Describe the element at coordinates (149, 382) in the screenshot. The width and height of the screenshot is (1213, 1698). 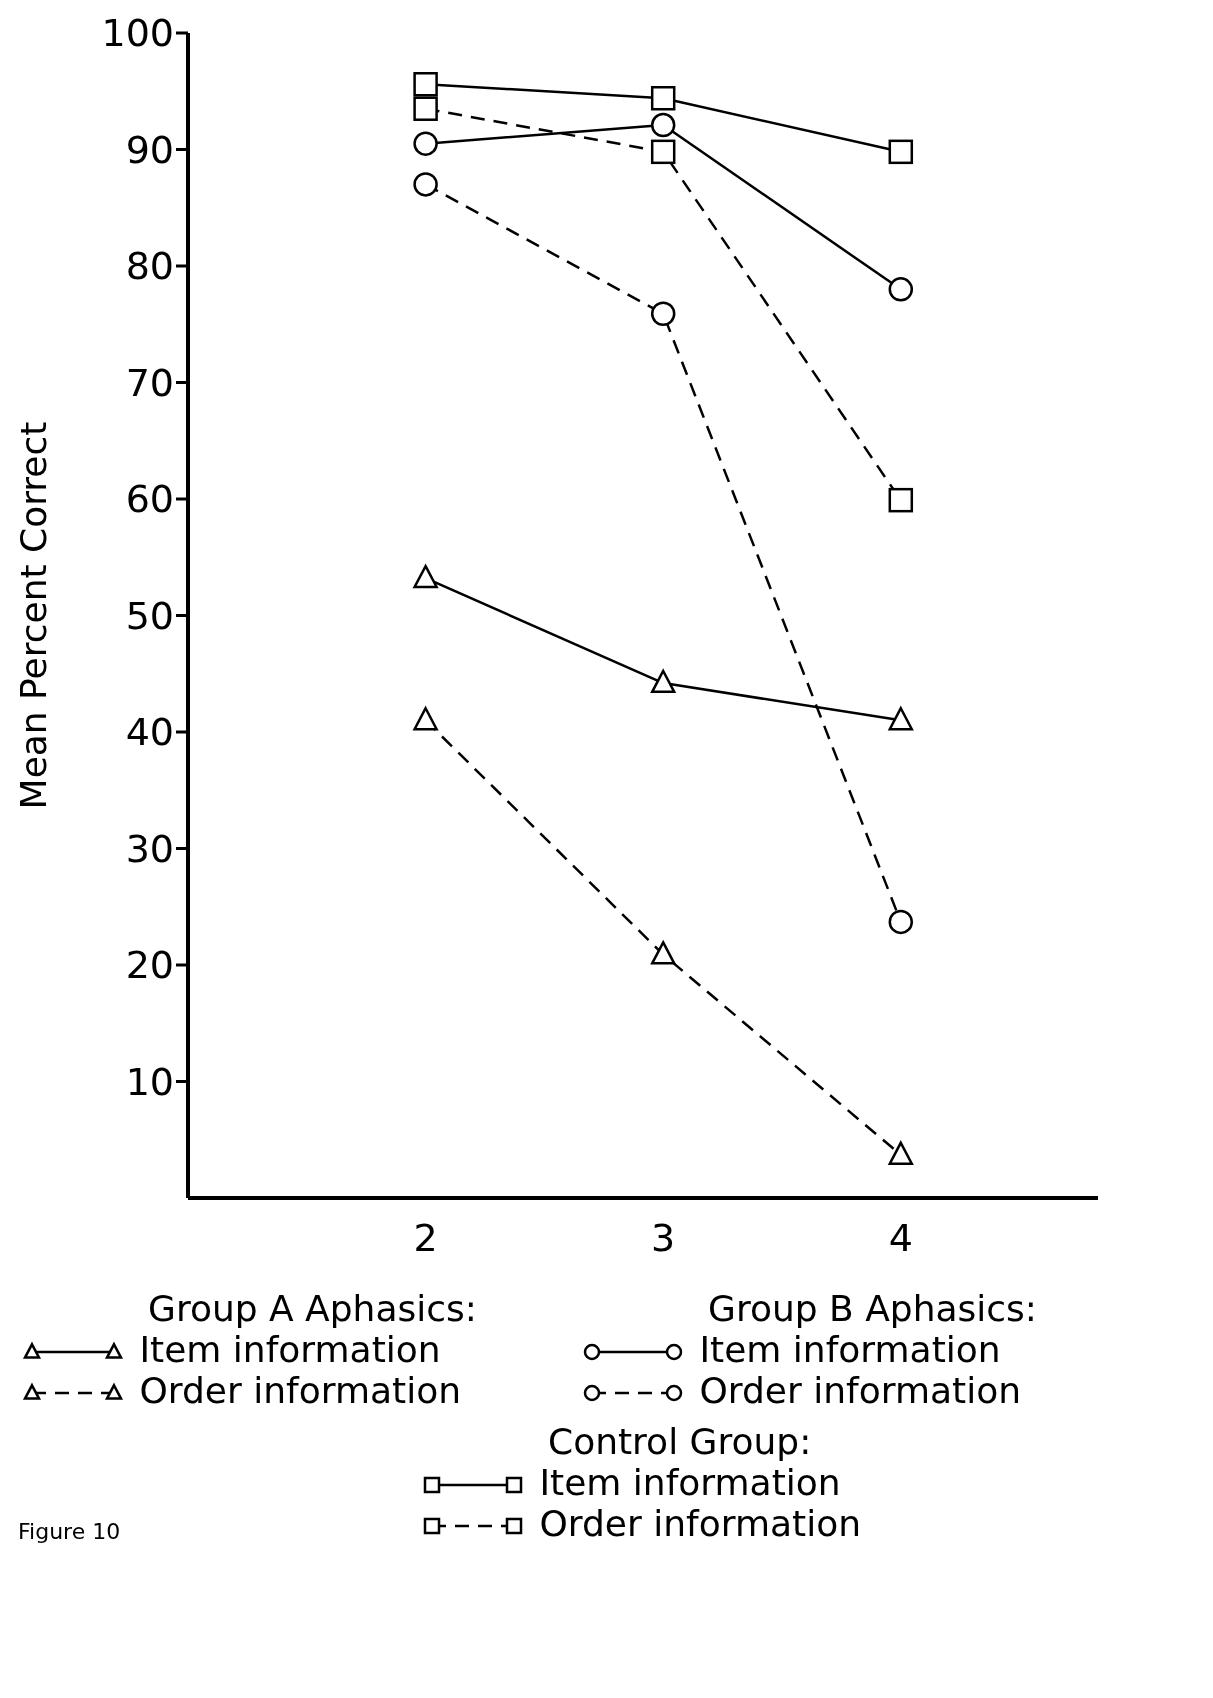
I see `y-tick-label: 70` at that location.